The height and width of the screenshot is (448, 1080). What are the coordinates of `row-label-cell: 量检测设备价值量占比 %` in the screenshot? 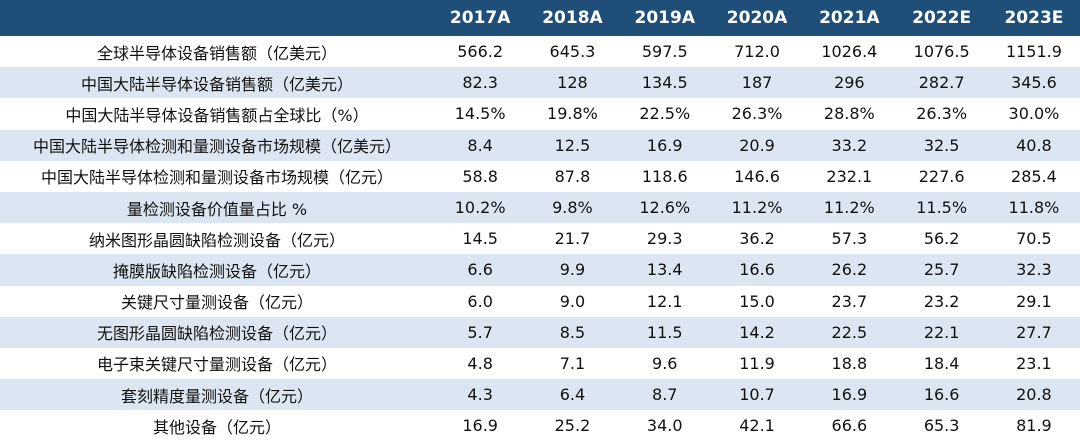 It's located at (217, 209).